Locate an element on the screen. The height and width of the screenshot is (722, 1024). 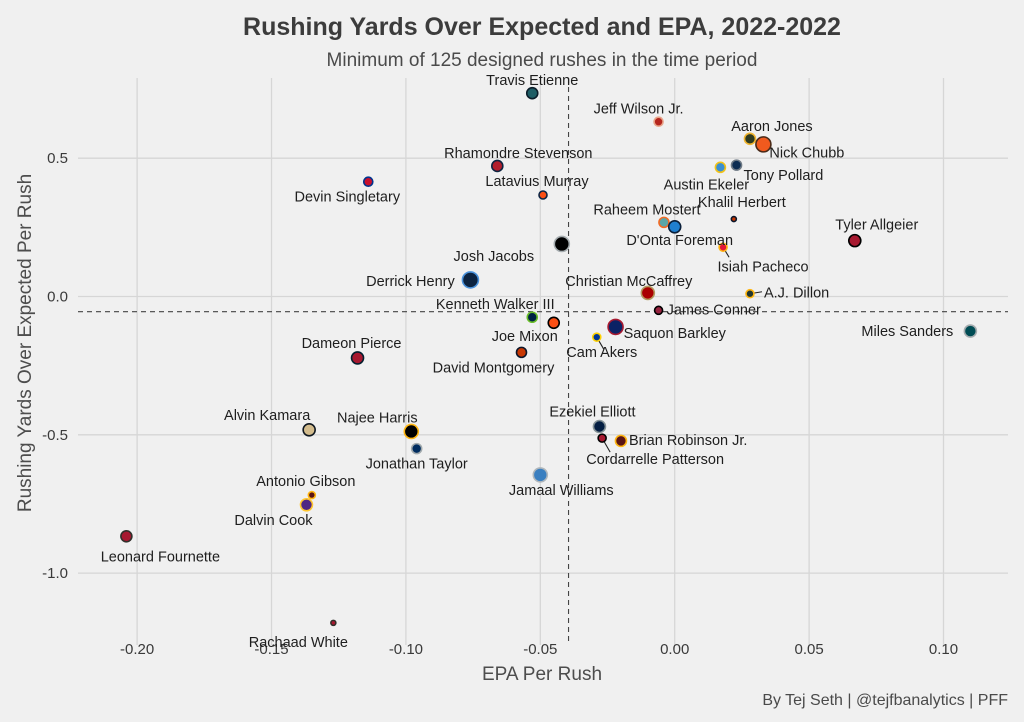
point-travis-etienne is located at coordinates (532, 93).